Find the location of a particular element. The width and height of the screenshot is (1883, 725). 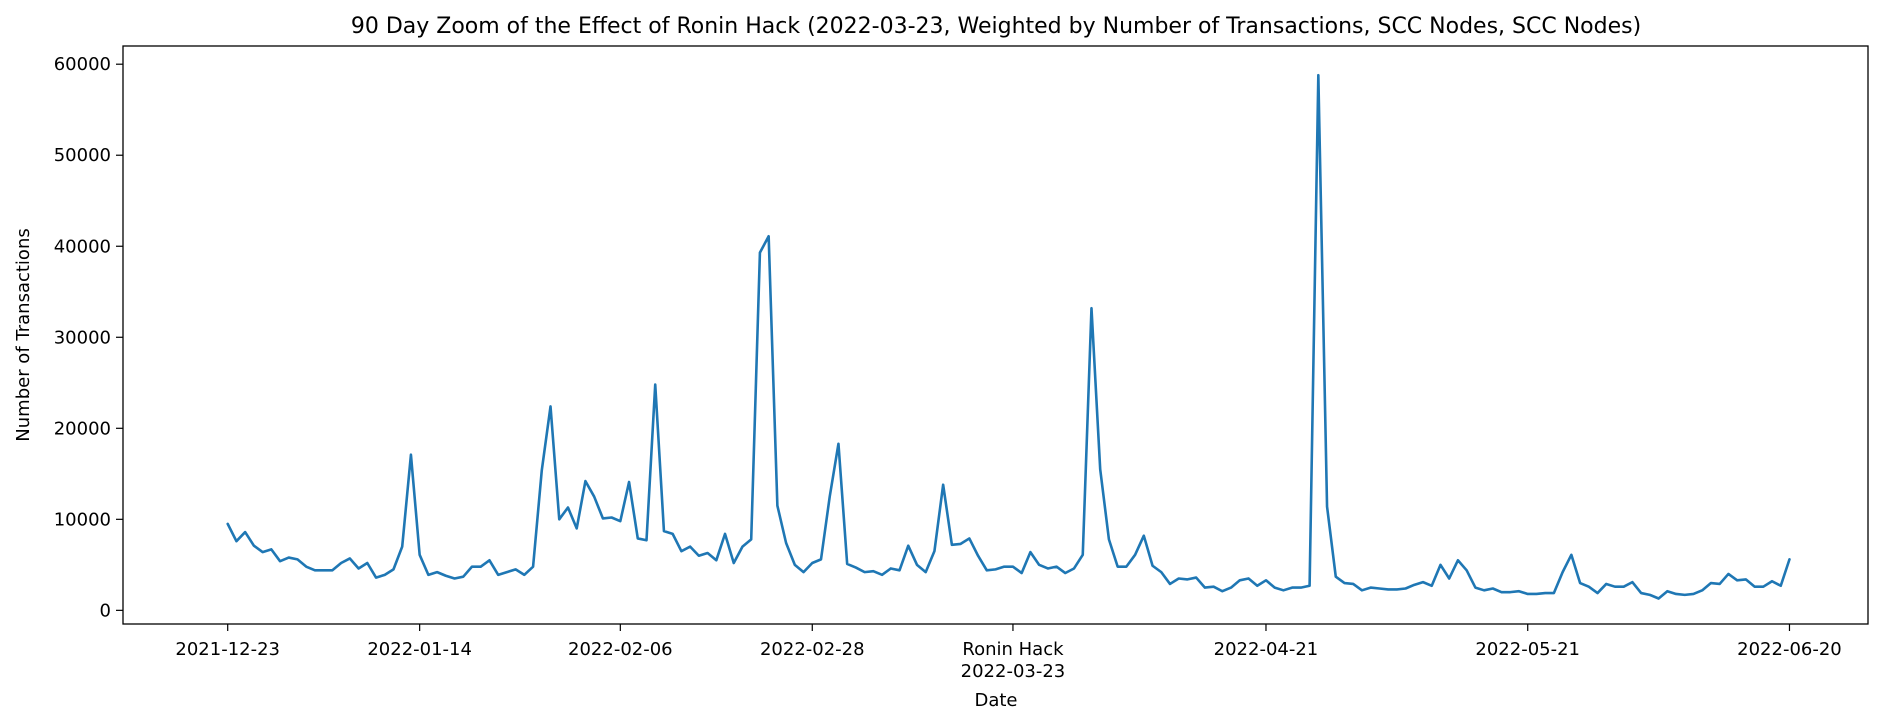

y-tick-label: 0 is located at coordinates (105, 610).